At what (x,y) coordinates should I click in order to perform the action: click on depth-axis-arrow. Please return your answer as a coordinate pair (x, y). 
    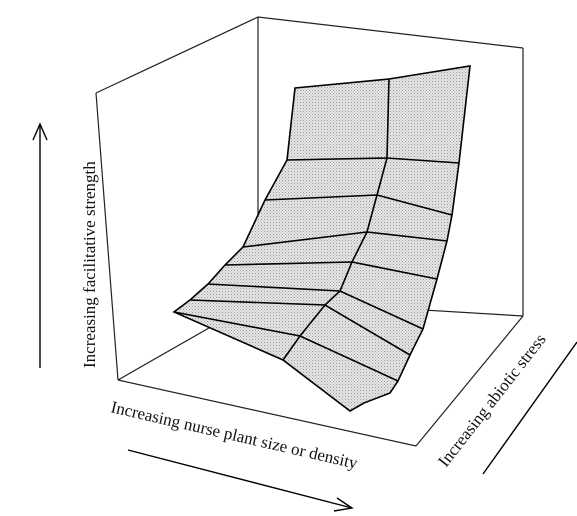
    Looking at the image, I should click on (529, 408).